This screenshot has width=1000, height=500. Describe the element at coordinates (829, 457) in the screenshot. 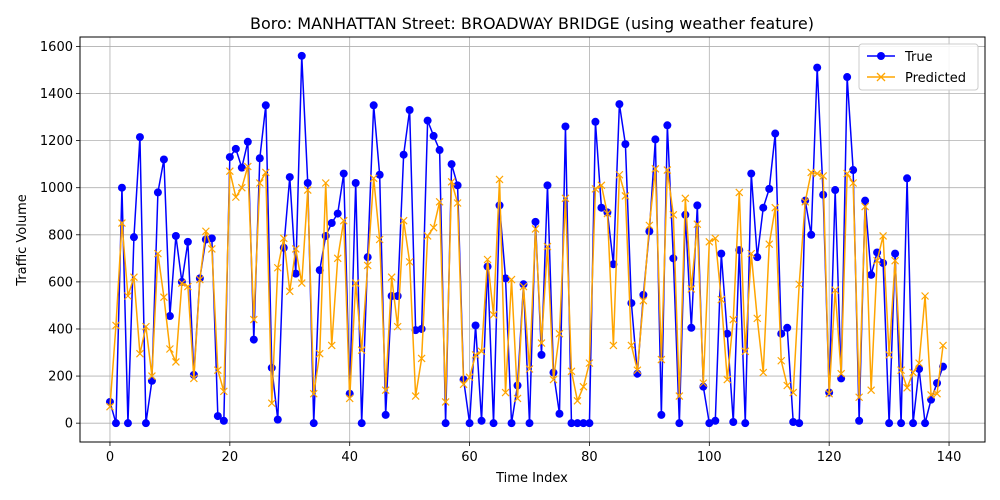

I see `x-tick-label: 120` at that location.